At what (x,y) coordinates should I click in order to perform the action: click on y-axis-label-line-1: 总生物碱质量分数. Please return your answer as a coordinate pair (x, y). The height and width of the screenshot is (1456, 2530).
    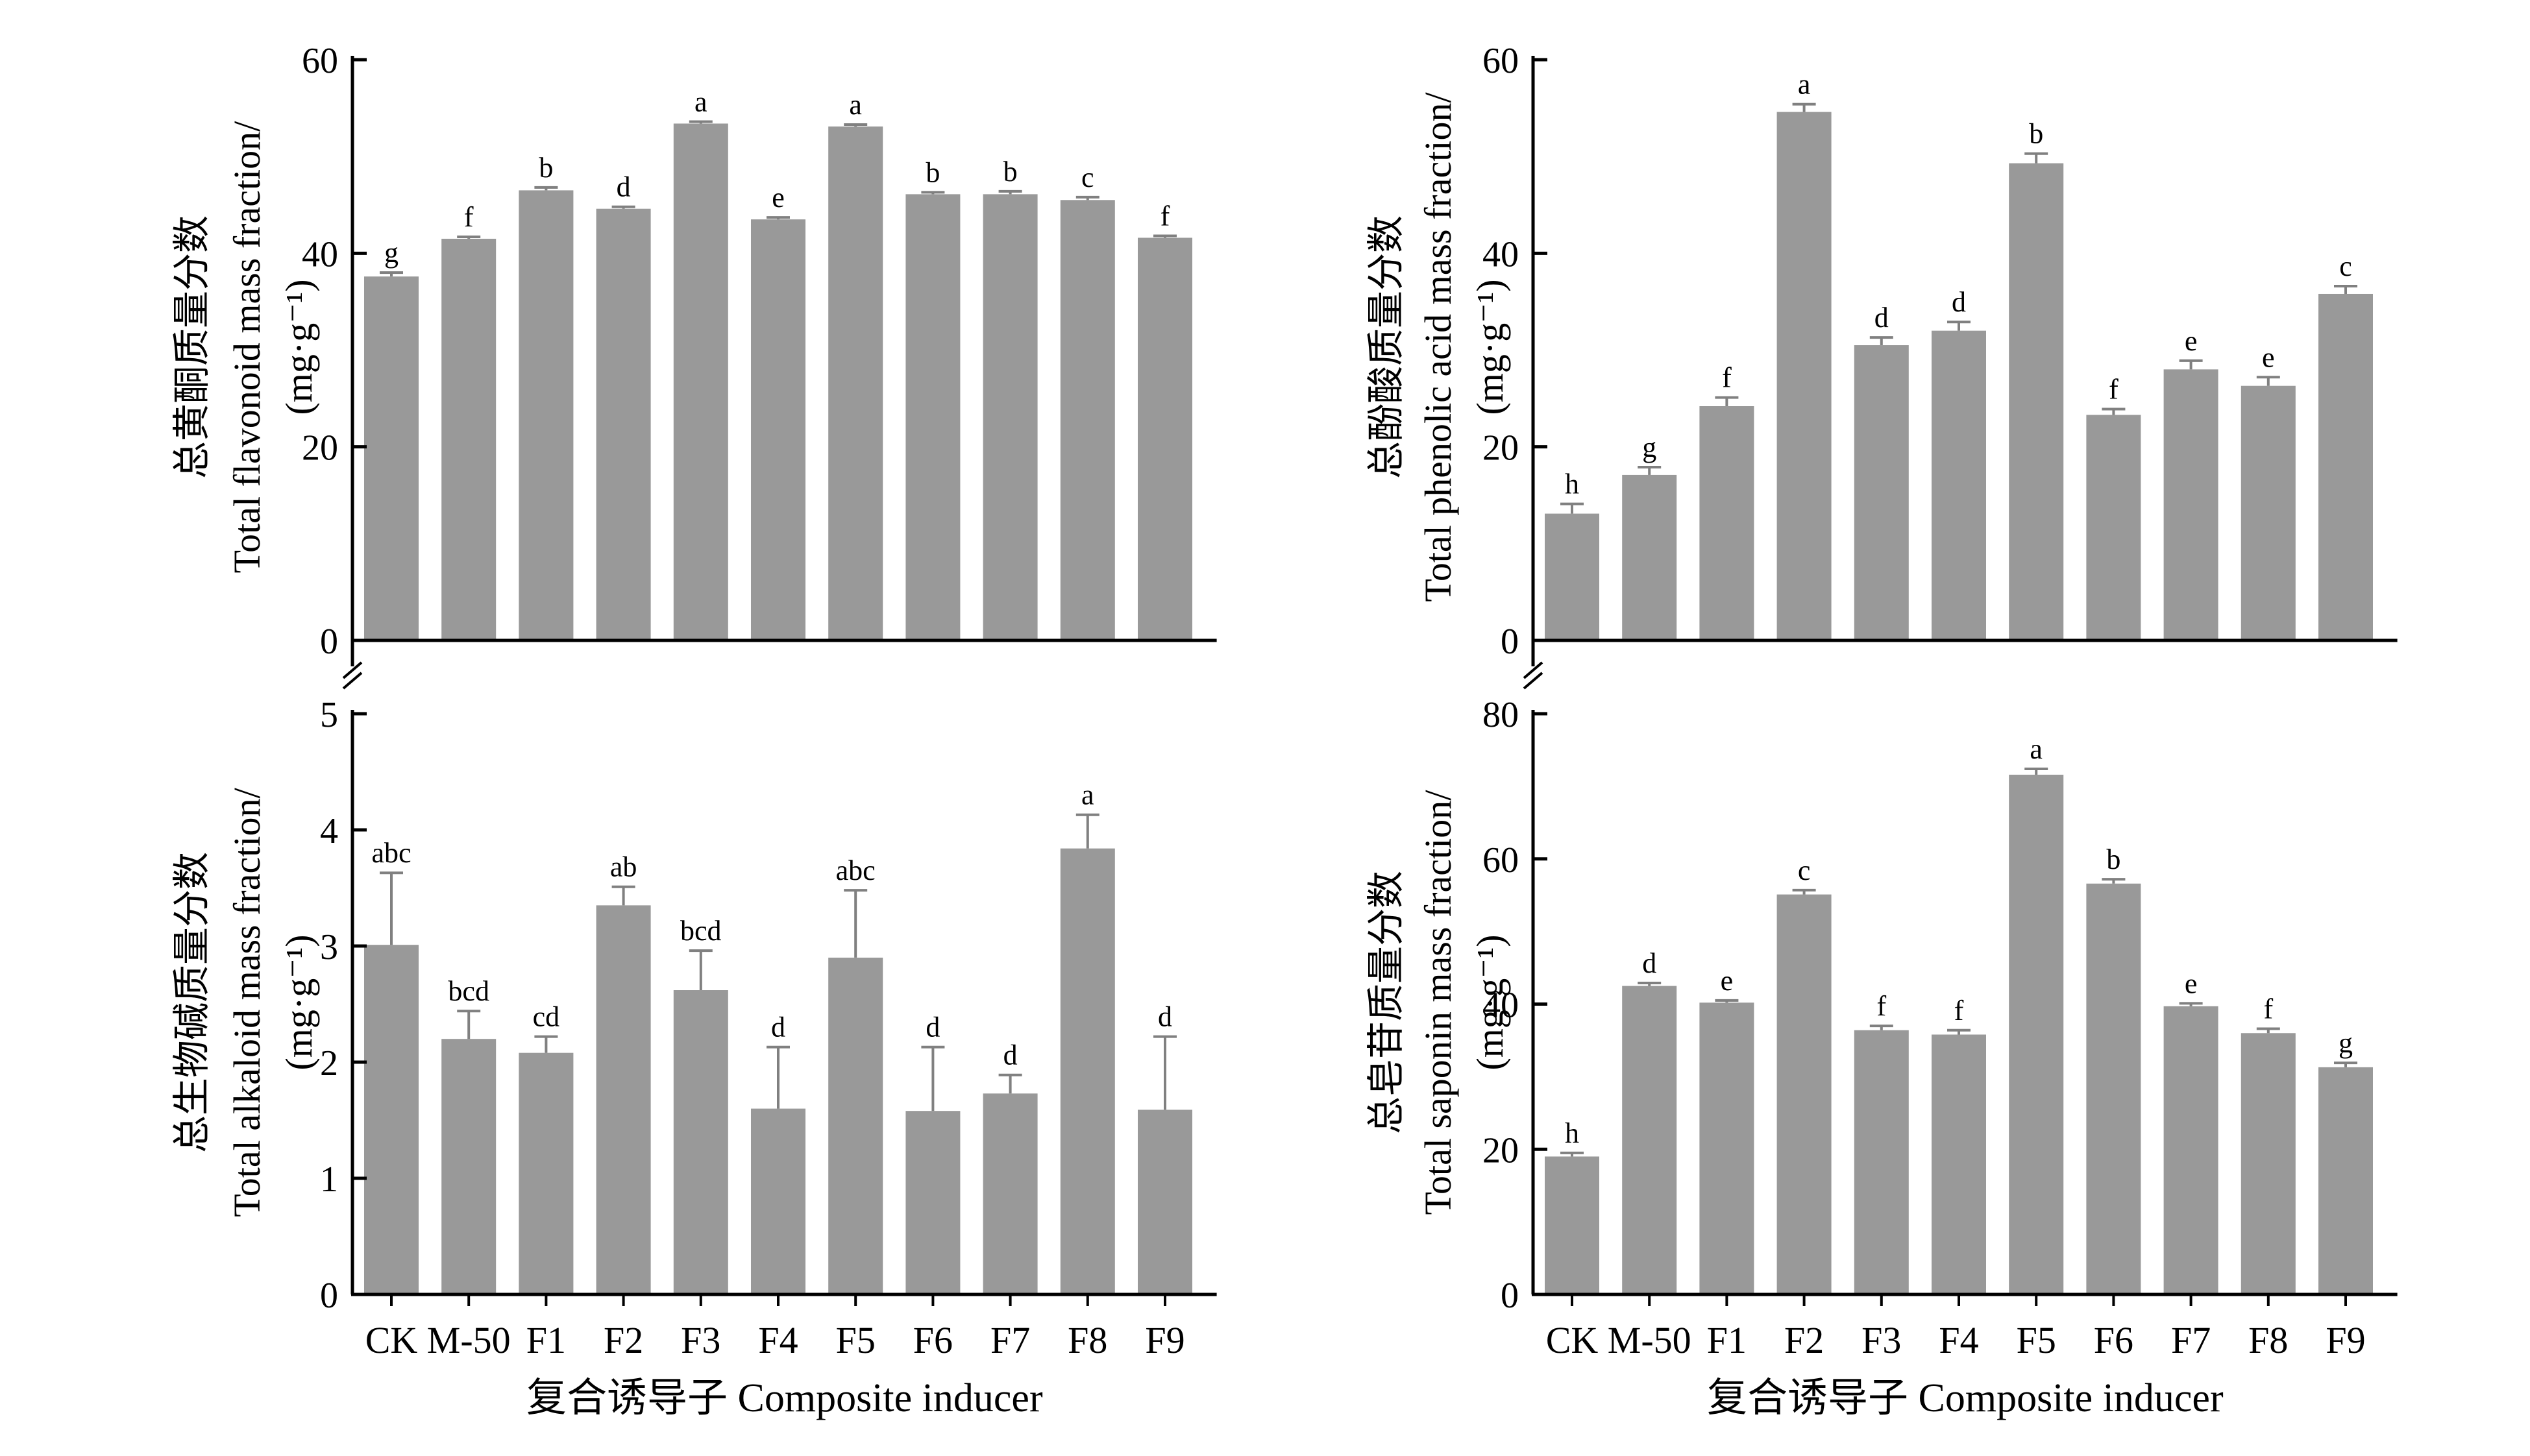
    Looking at the image, I should click on (192, 1002).